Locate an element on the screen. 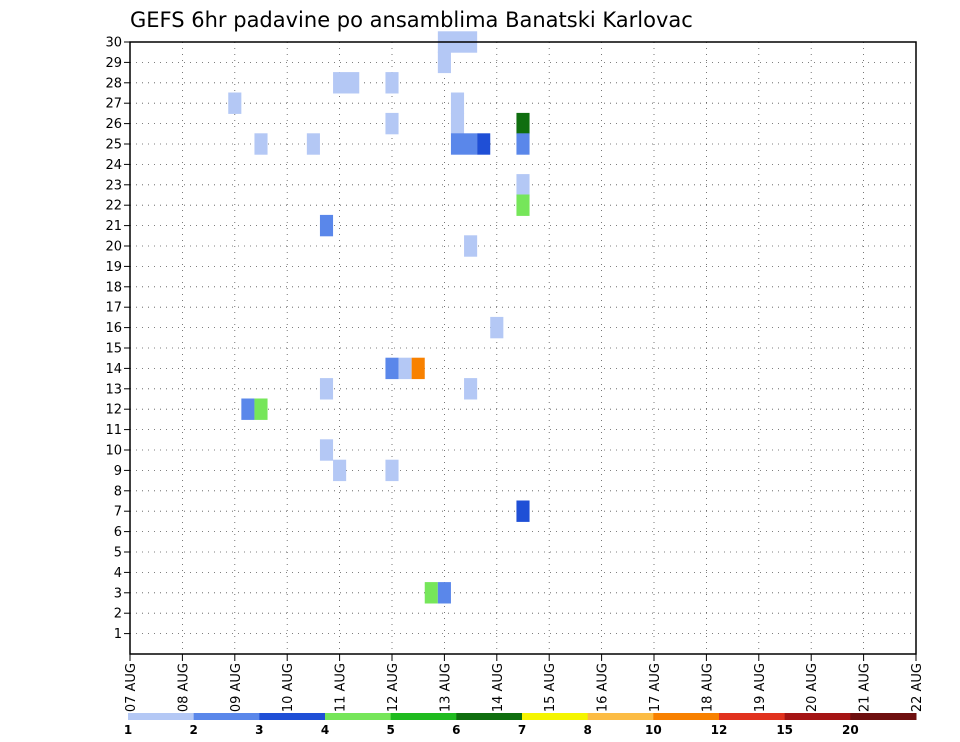 Image resolution: width=960 pixels, height=742 pixels. x-tick-label: 08 AUG is located at coordinates (183, 687).